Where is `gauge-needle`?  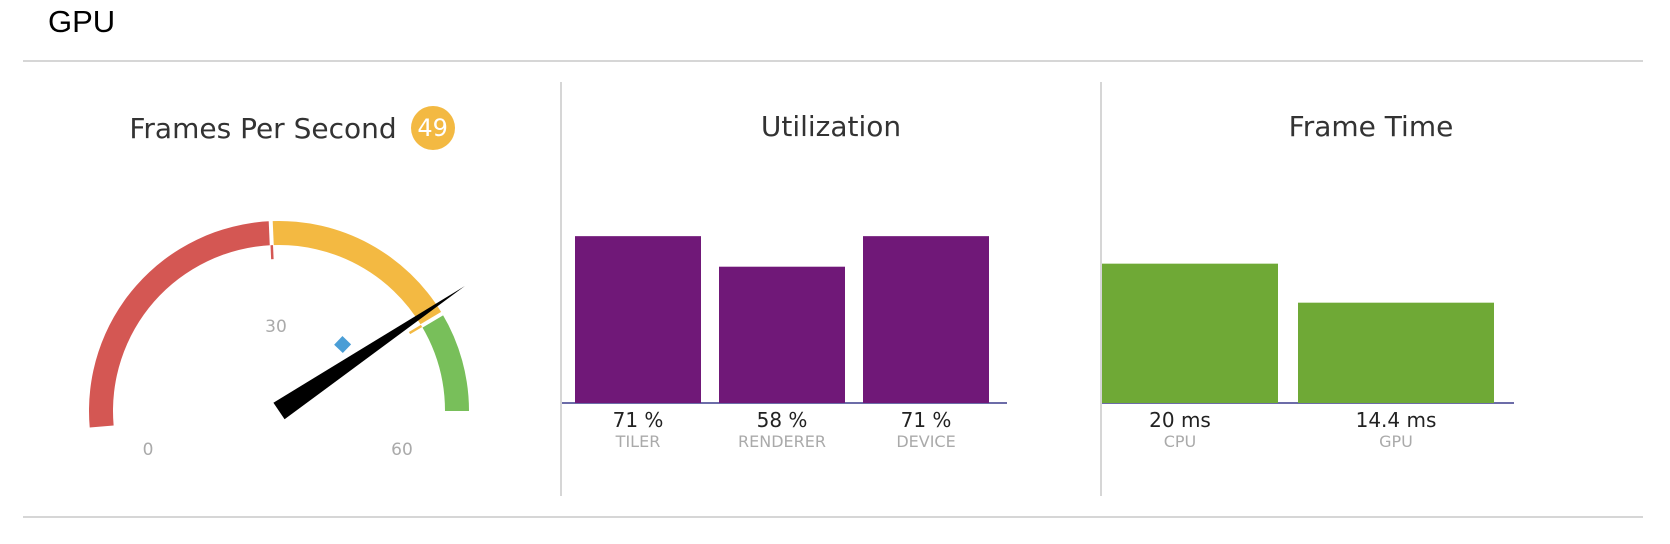
gauge-needle is located at coordinates (369, 353).